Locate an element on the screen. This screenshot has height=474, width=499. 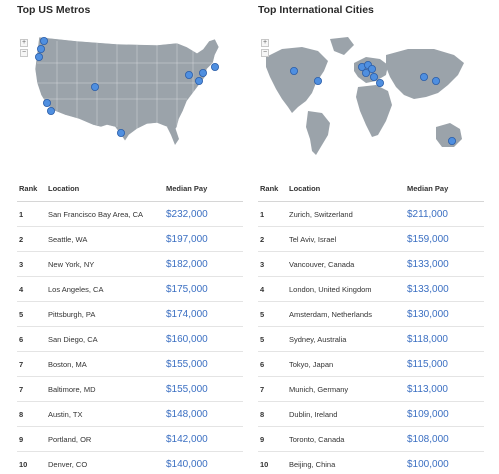
table-row: 1 San Francisco Bay Area, CA $232,000 is located at coordinates (130, 214).